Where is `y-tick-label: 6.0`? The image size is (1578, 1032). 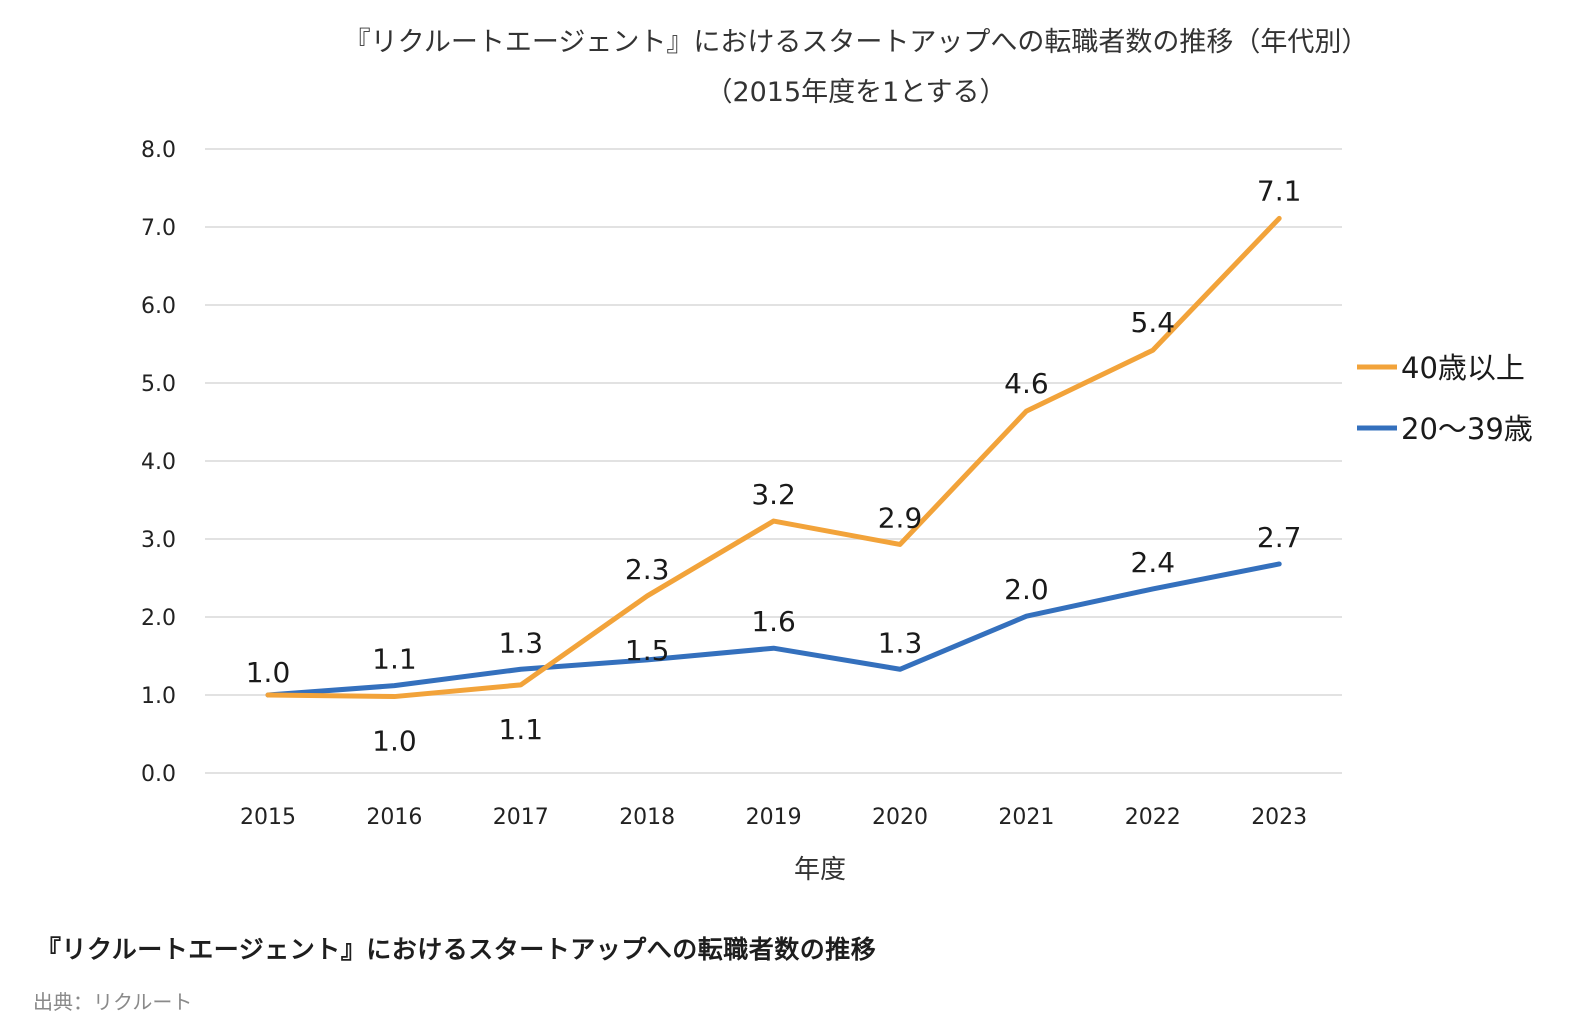 y-tick-label: 6.0 is located at coordinates (158, 306).